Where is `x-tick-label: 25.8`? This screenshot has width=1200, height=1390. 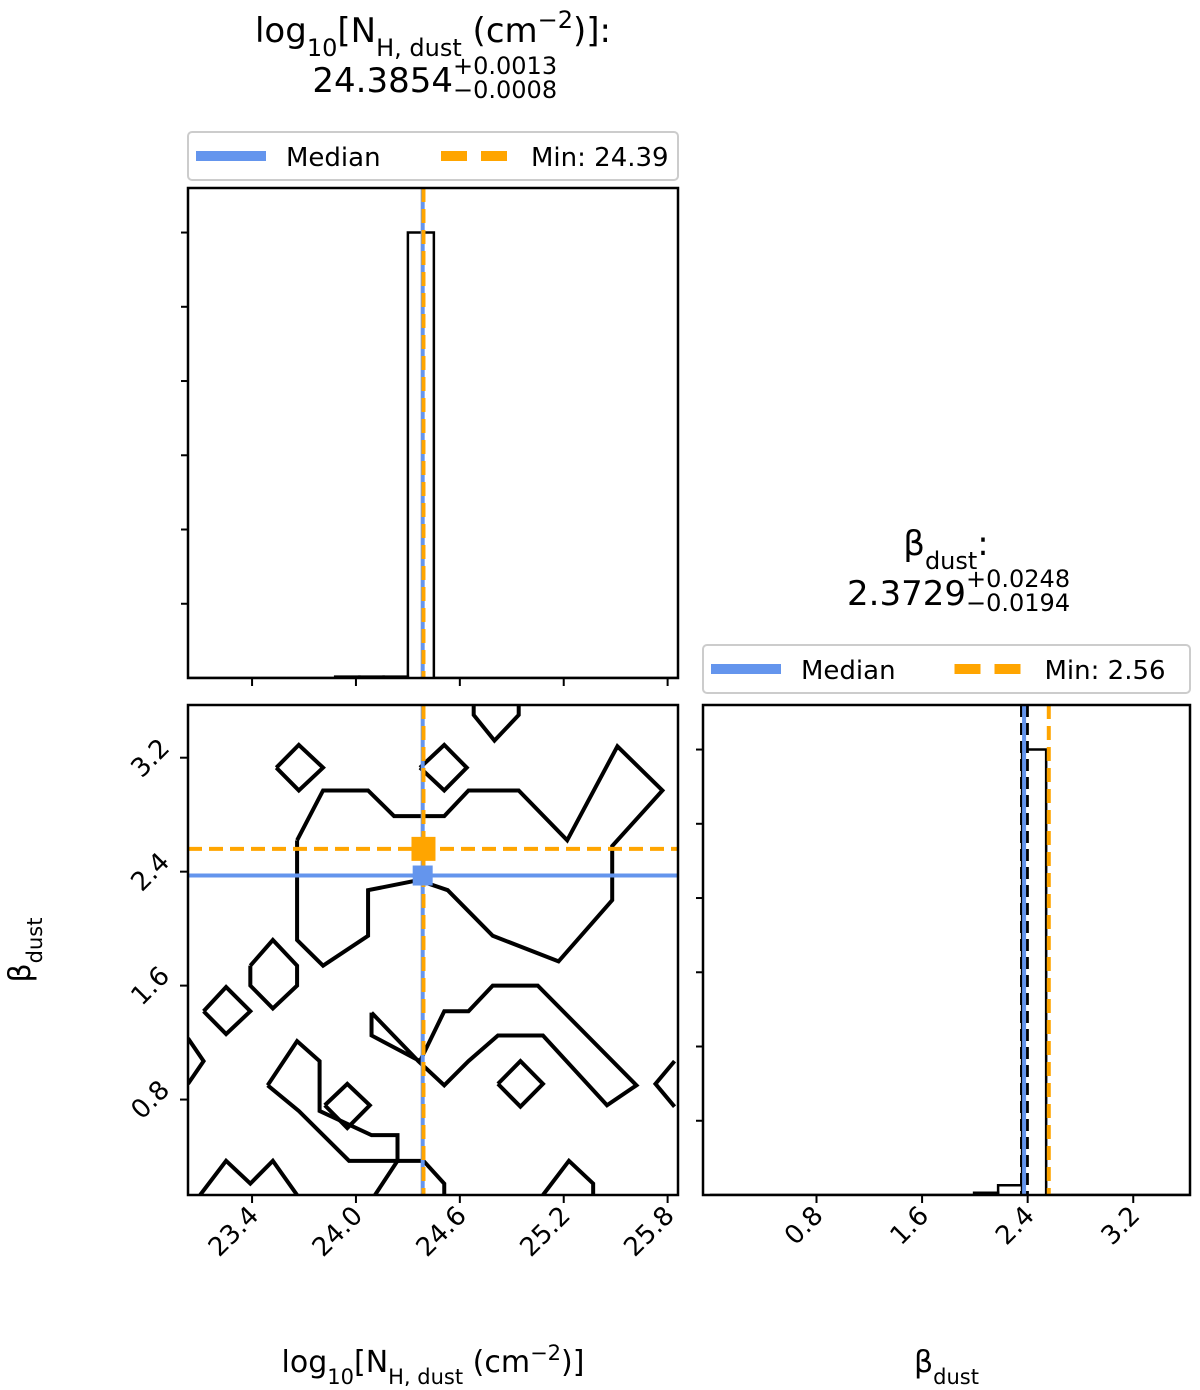
x-tick-label: 25.8 is located at coordinates (649, 1232).